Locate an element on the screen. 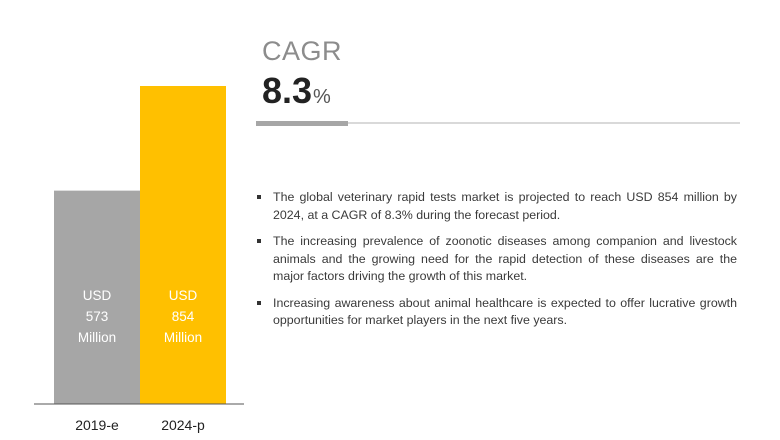  cagr-value: 8.3% is located at coordinates (296, 91).